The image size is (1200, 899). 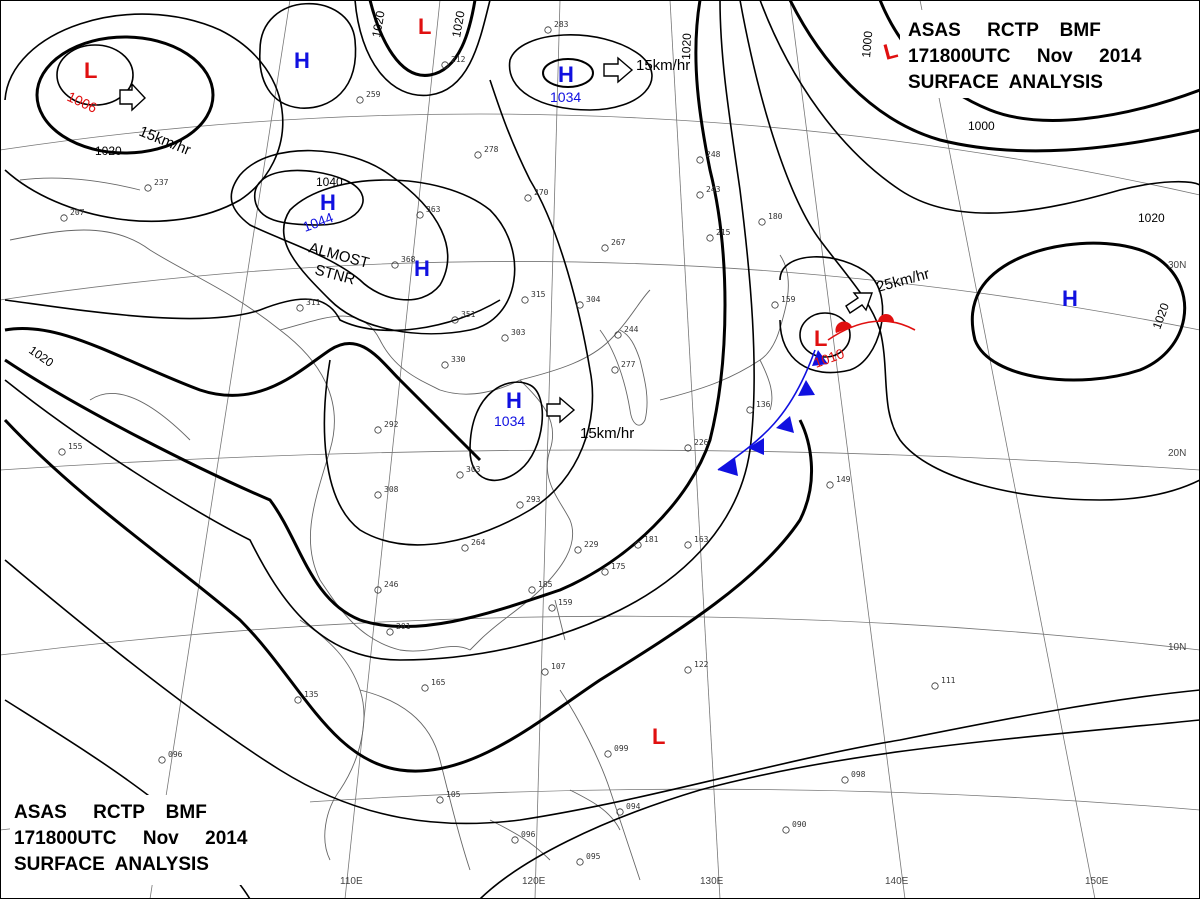 What do you see at coordinates (491, 149) in the screenshot?
I see `station-pressure: 278` at bounding box center [491, 149].